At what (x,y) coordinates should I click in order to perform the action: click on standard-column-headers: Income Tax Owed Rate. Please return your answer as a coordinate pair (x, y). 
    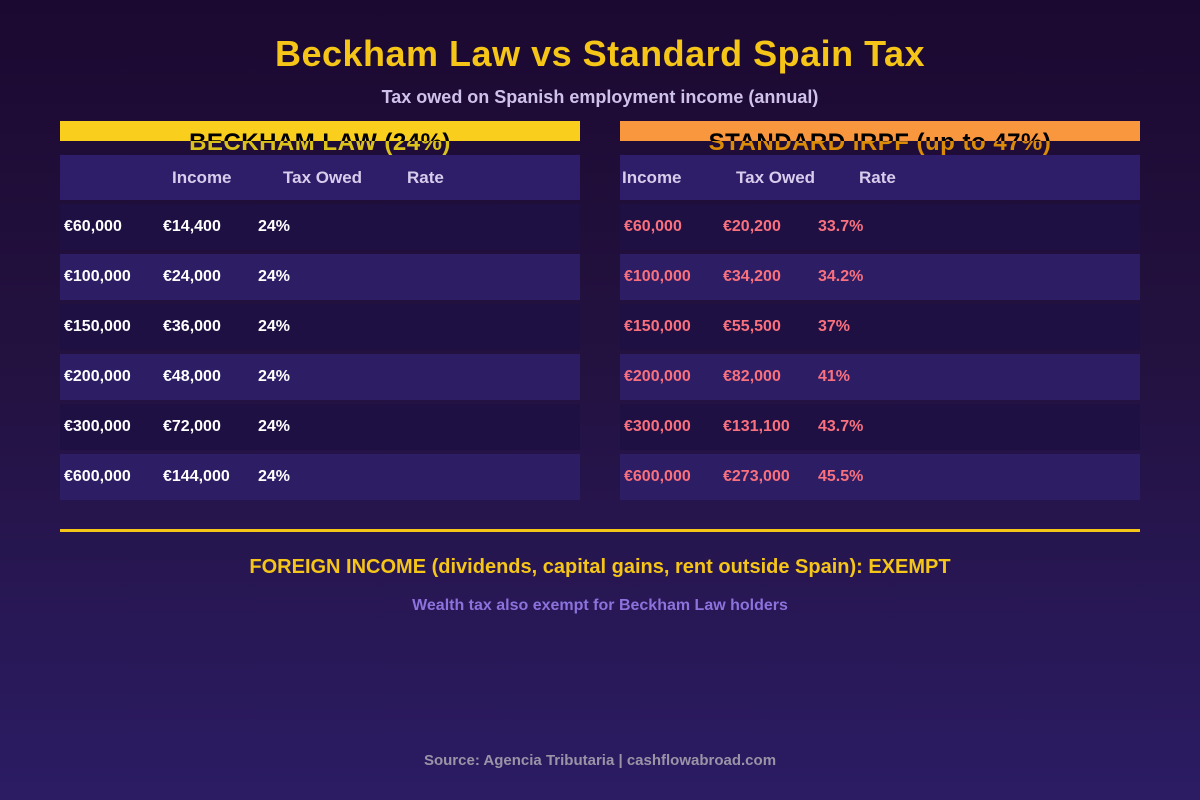
    Looking at the image, I should click on (880, 177).